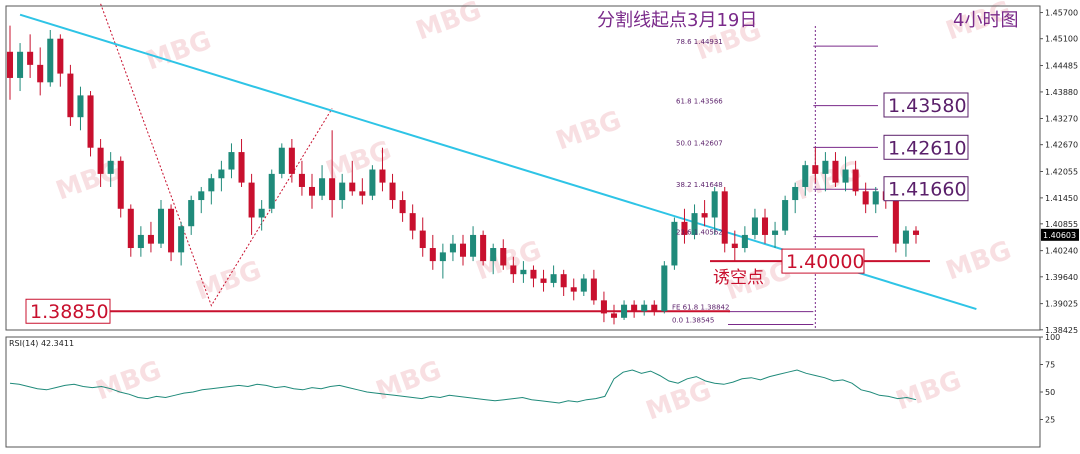  I want to click on y-tick-label: 1.44485, so click(1061, 66).